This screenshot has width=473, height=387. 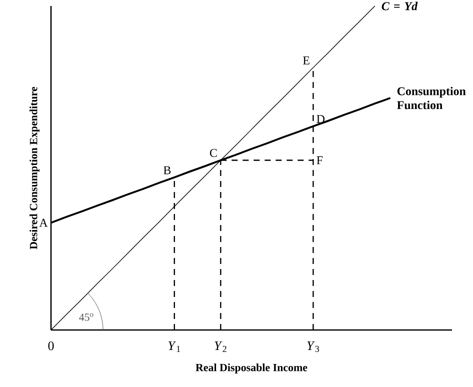 What do you see at coordinates (51, 346) in the screenshot?
I see `x-tick-label: 0` at bounding box center [51, 346].